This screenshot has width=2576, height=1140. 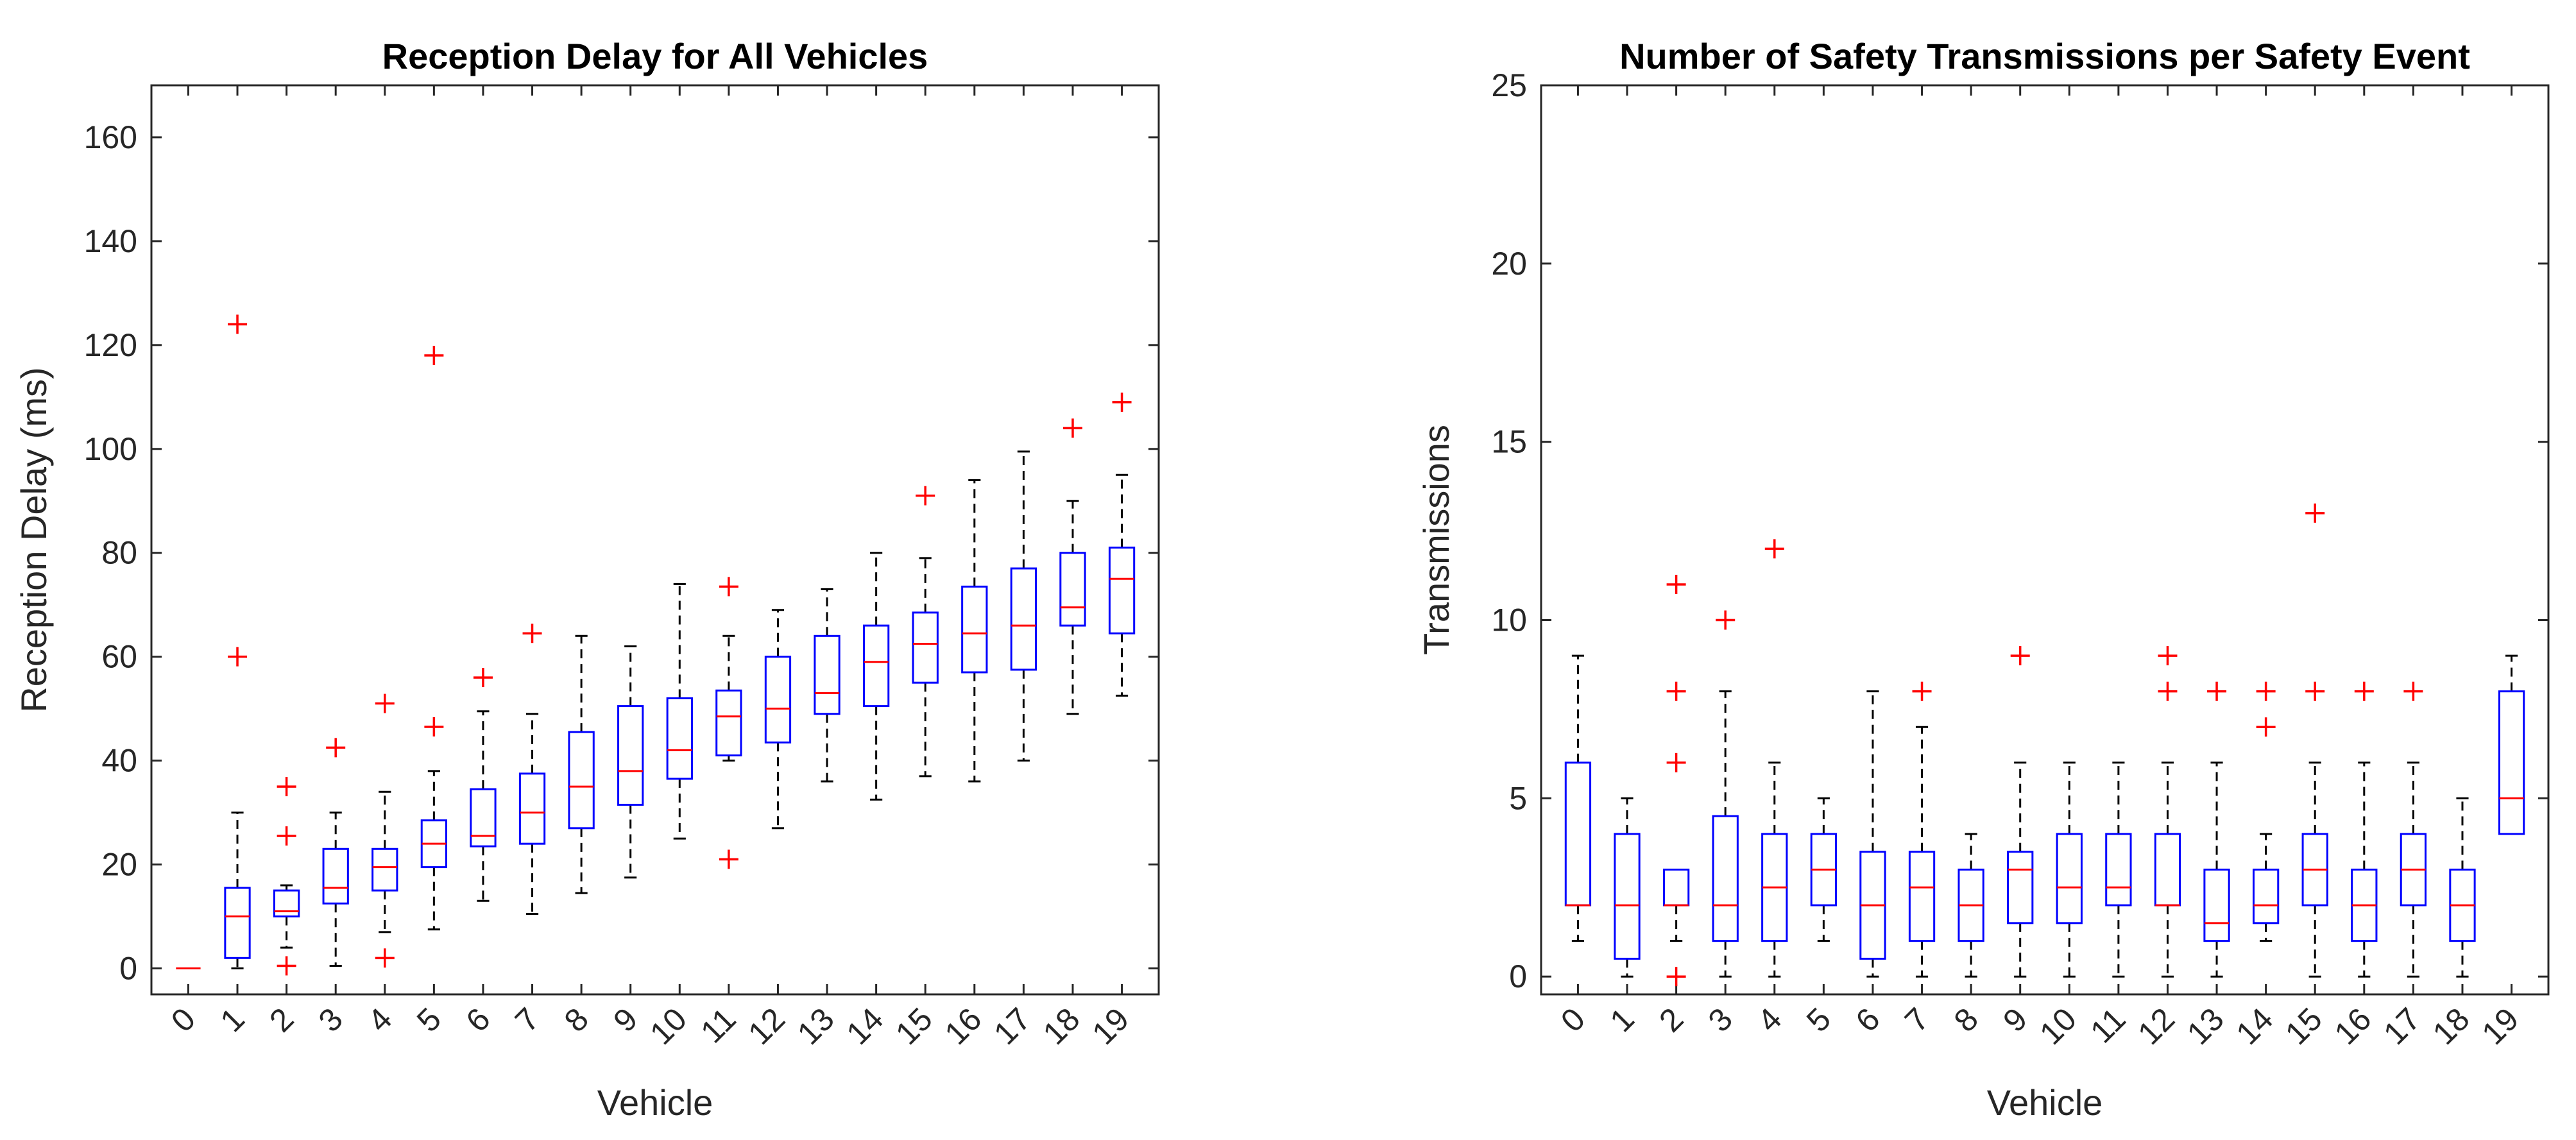 What do you see at coordinates (33, 540) in the screenshot?
I see `y-axis-label: Reception Delay (ms)` at bounding box center [33, 540].